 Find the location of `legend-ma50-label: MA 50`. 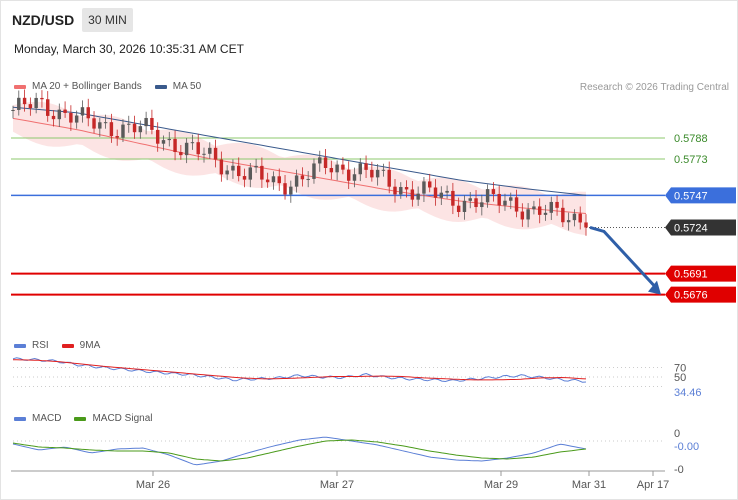

legend-ma50-label: MA 50 is located at coordinates (187, 86).